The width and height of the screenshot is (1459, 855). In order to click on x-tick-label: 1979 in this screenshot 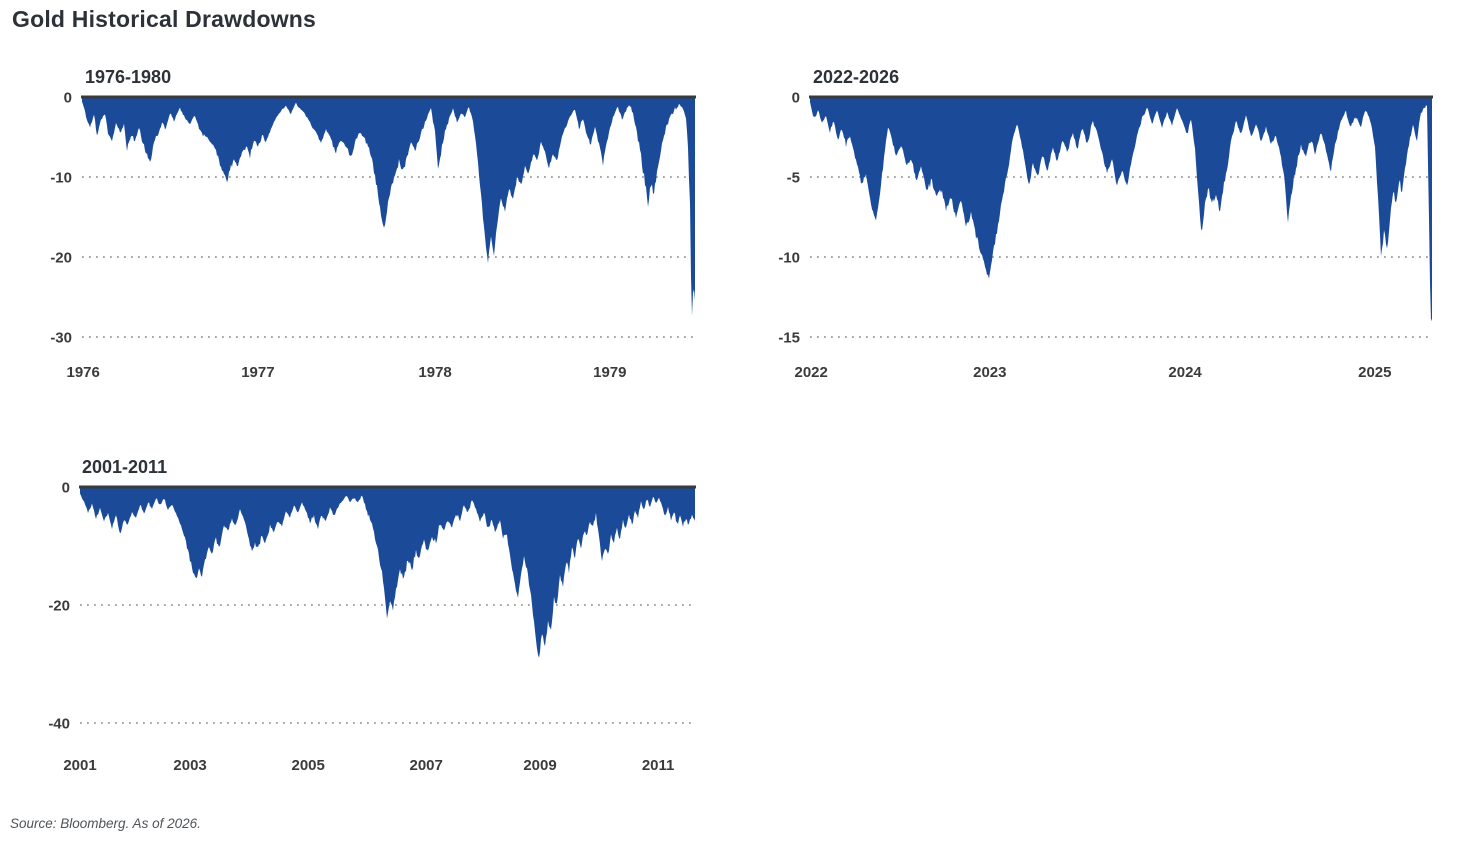, I will do `click(609, 372)`.